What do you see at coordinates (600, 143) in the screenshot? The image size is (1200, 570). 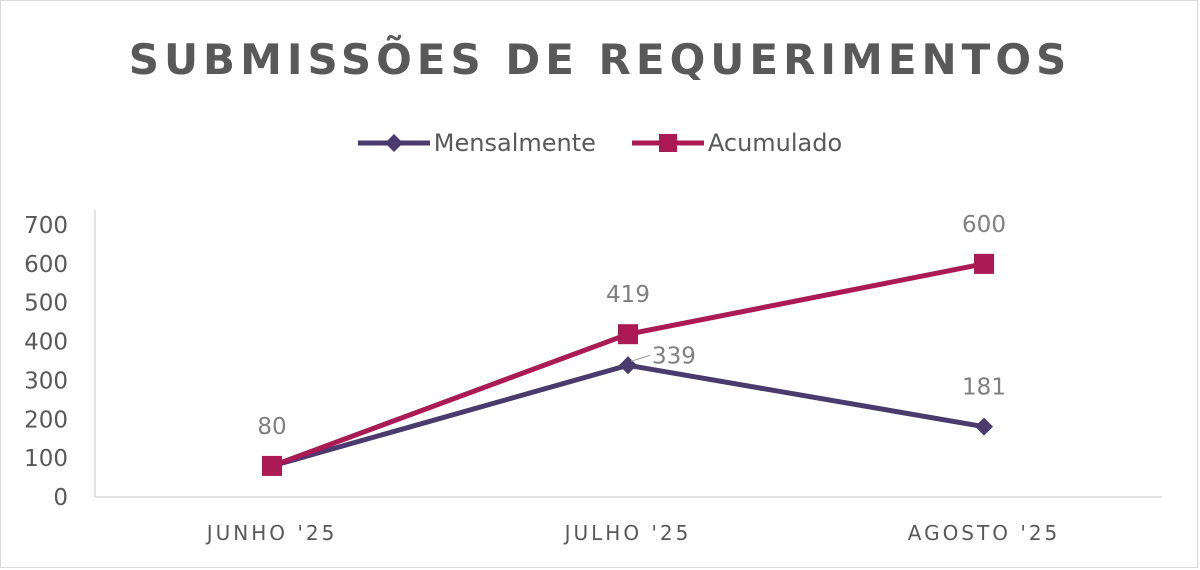 I see `chart-legend: Mensalmente Acumulado` at bounding box center [600, 143].